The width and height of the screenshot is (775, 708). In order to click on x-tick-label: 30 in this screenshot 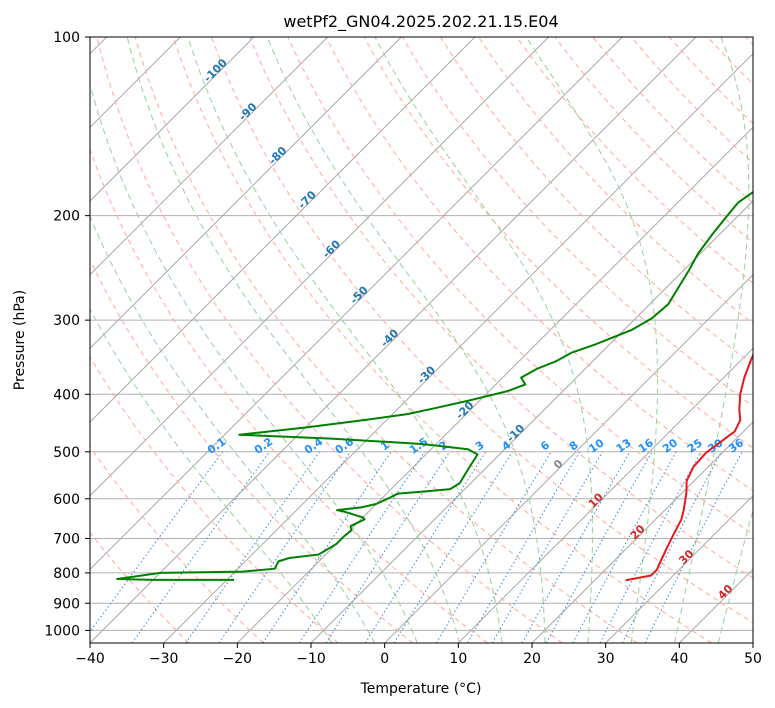, I will do `click(606, 659)`.